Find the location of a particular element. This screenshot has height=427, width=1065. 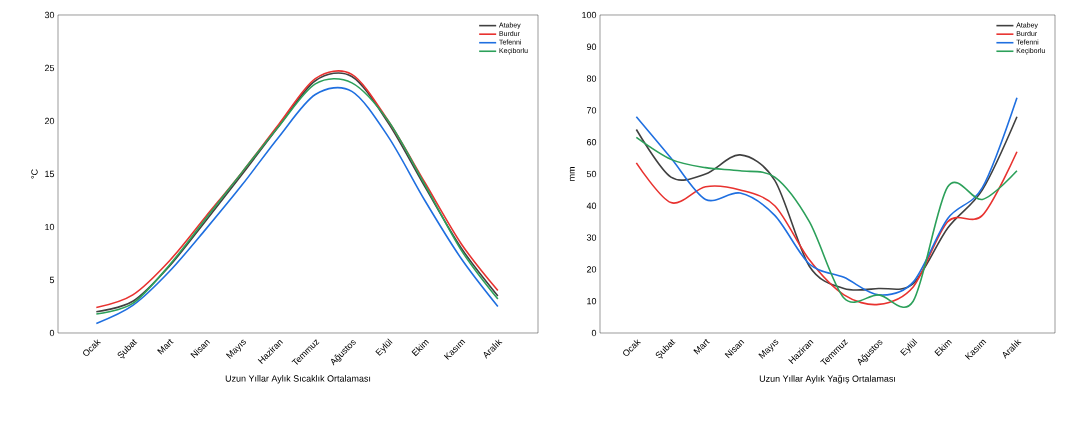

y-axis-title: °C is located at coordinates (34, 174).